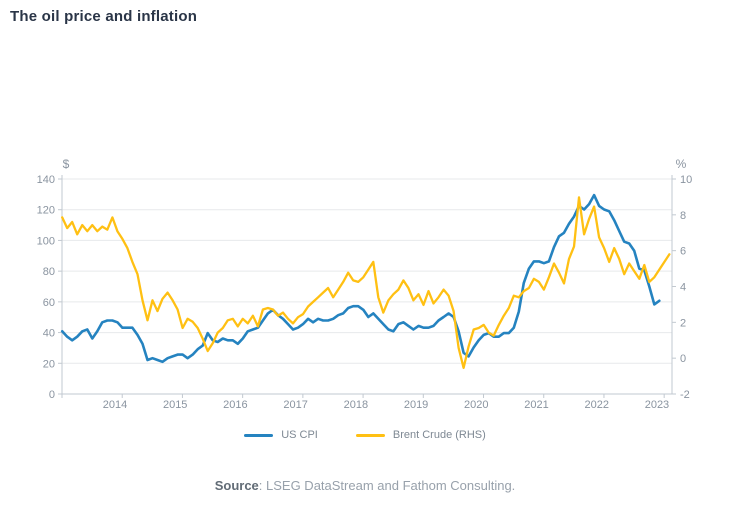 Image resolution: width=730 pixels, height=526 pixels. What do you see at coordinates (115, 405) in the screenshot?
I see `x-axis-year-label: 2014` at bounding box center [115, 405].